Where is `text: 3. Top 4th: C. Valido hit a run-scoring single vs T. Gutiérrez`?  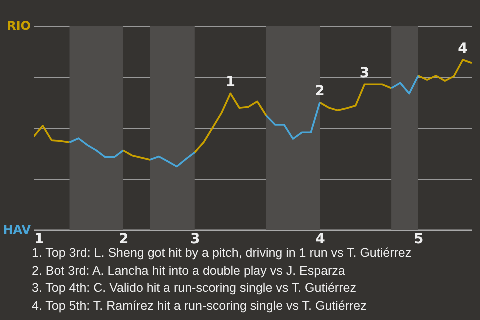 text: 3. Top 4th: C. Valido hit a run-scoring single vs T. Gutiérrez is located at coordinates (195, 288).